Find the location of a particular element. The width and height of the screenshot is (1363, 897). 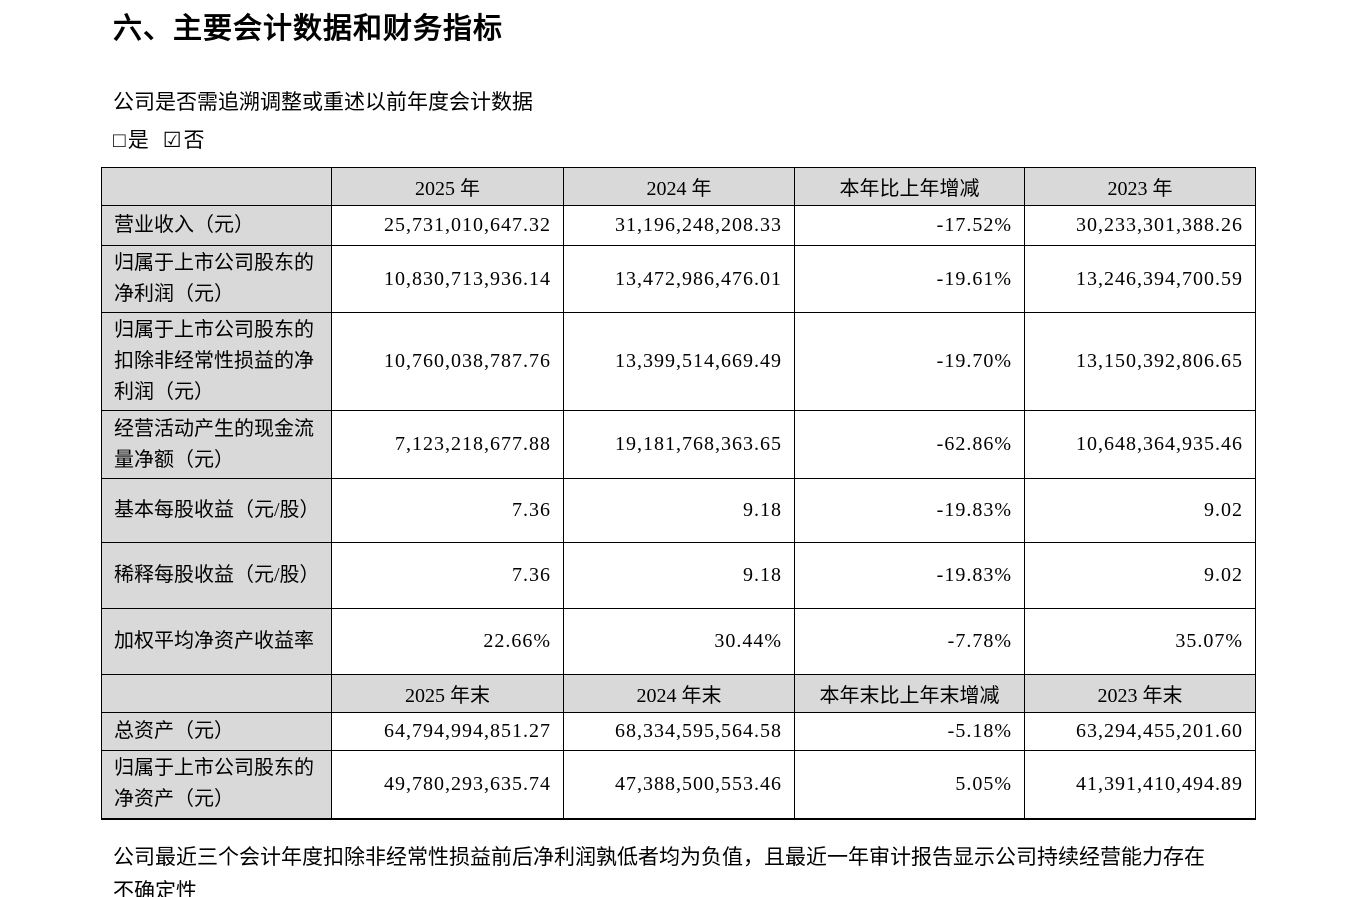

value-cell: 49,780,293,635.74 is located at coordinates (447, 784).